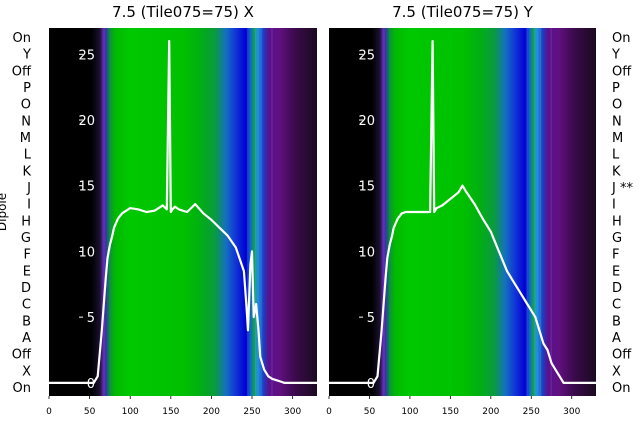  Describe the element at coordinates (463, 12) in the screenshot. I see `chart-title: 7.5 (Tile075=75) Y` at that location.